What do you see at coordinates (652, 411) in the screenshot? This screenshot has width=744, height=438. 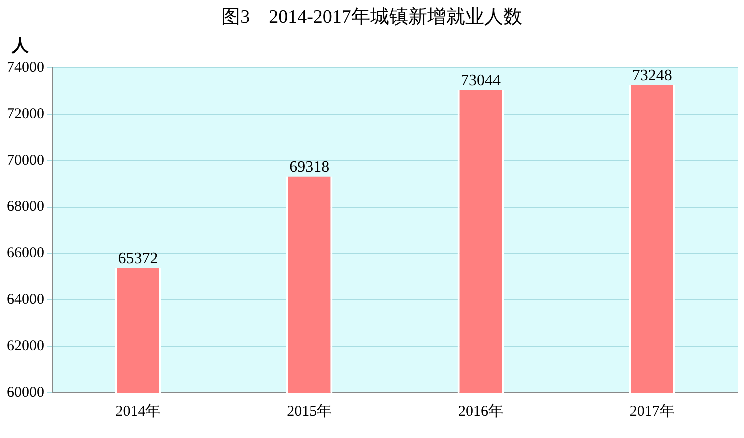 I see `x-tick-label: 2017年` at bounding box center [652, 411].